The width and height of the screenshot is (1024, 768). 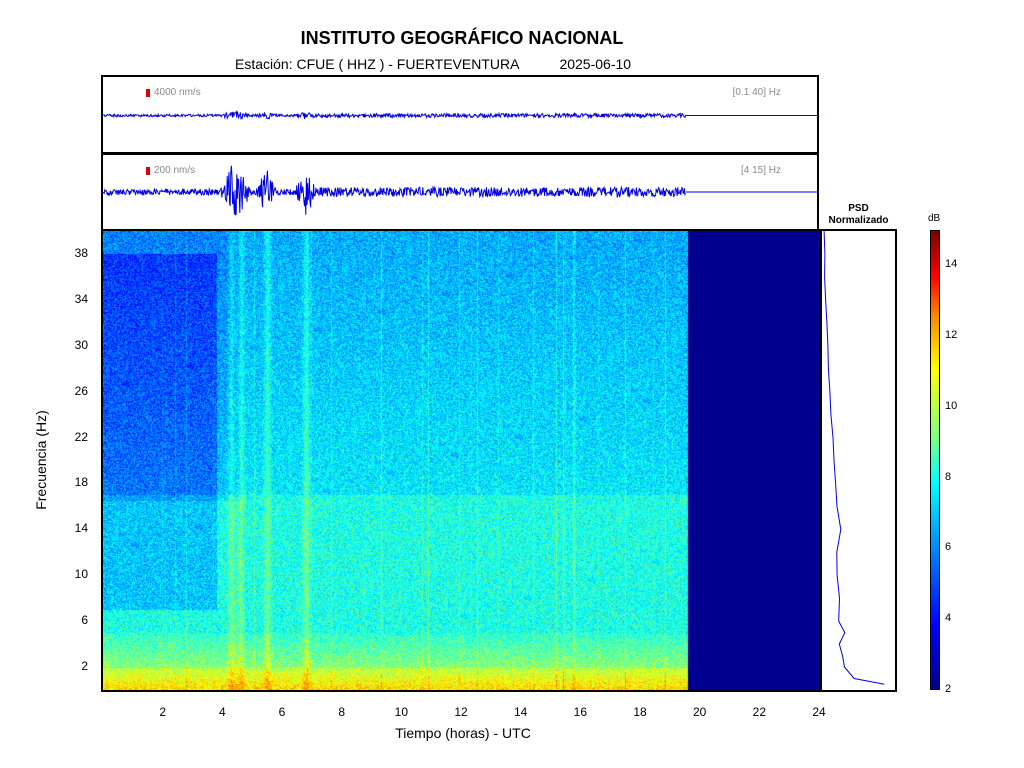 What do you see at coordinates (756, 92) in the screenshot?
I see `filter-band-label: [0.1 40] Hz` at bounding box center [756, 92].